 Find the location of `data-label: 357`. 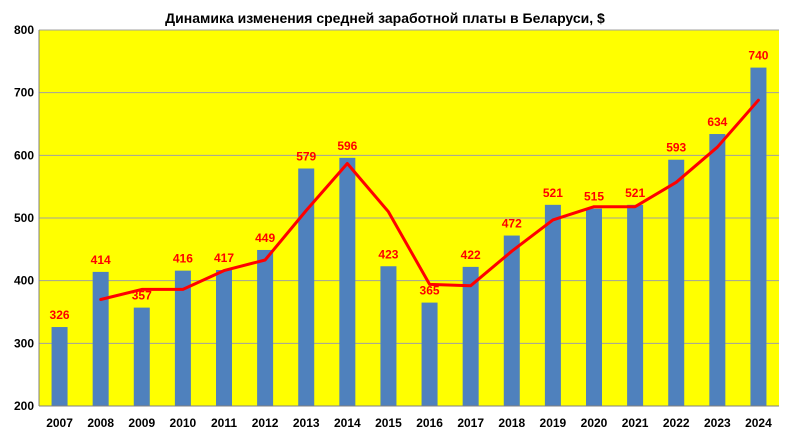

data-label: 357 is located at coordinates (142, 296).